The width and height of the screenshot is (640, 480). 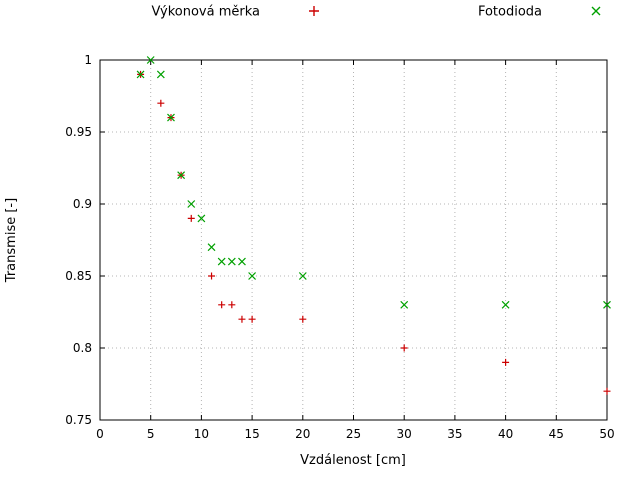 What do you see at coordinates (201, 434) in the screenshot?
I see `x-tick-label: 10` at bounding box center [201, 434].